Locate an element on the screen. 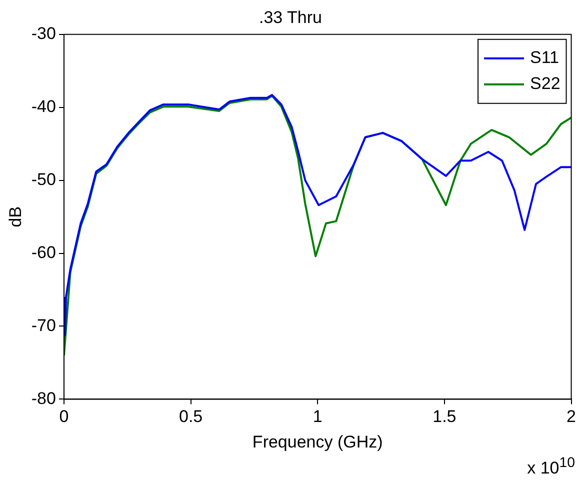 The image size is (579, 485). x-tick-label: 2 is located at coordinates (571, 416).